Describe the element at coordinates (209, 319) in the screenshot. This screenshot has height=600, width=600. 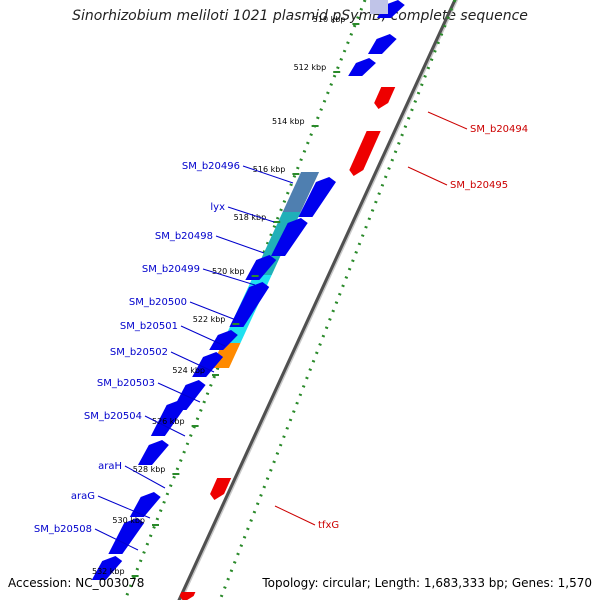
I see `tick-label: 522 kbp` at that location.